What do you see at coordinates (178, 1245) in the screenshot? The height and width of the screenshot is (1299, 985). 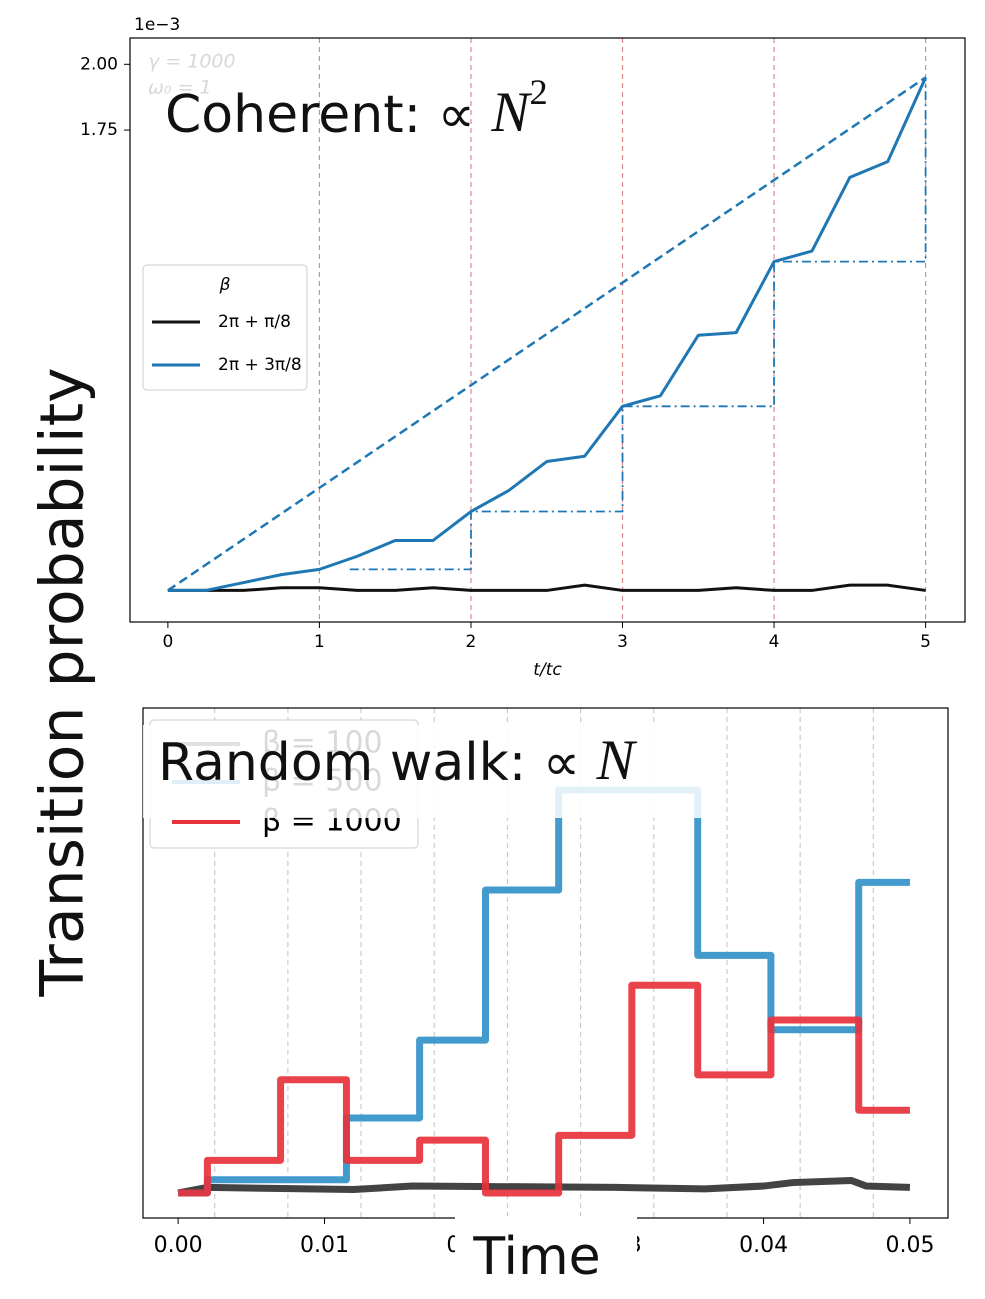 I see `x-tick-label: 0.00` at bounding box center [178, 1245].